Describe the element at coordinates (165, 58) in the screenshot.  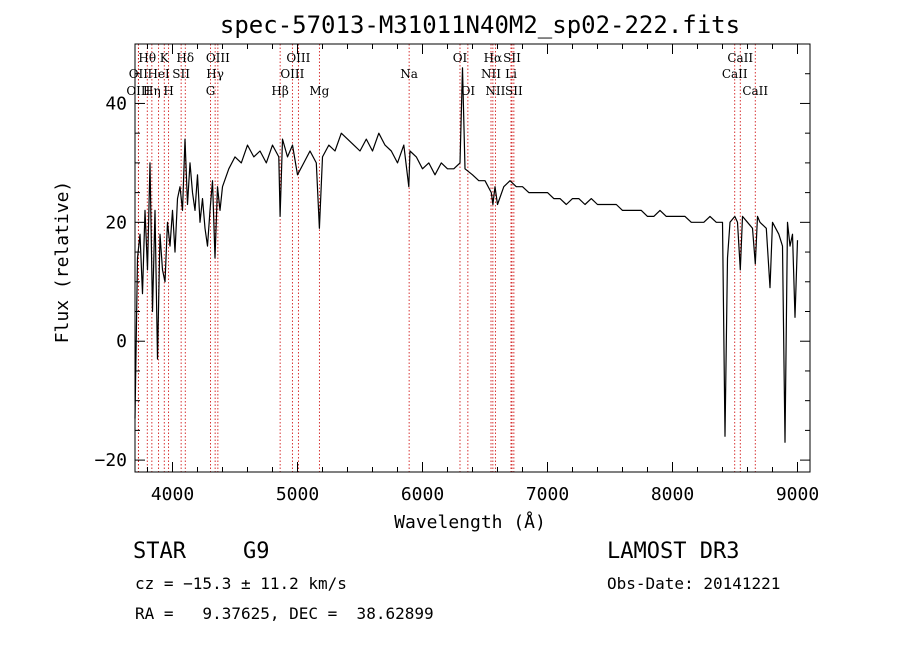
I see `line-marker-label: K` at that location.